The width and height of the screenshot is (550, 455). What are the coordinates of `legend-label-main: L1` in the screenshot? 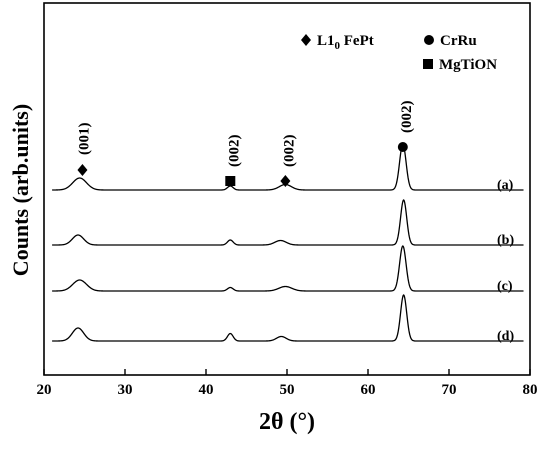 It's located at (326, 41).